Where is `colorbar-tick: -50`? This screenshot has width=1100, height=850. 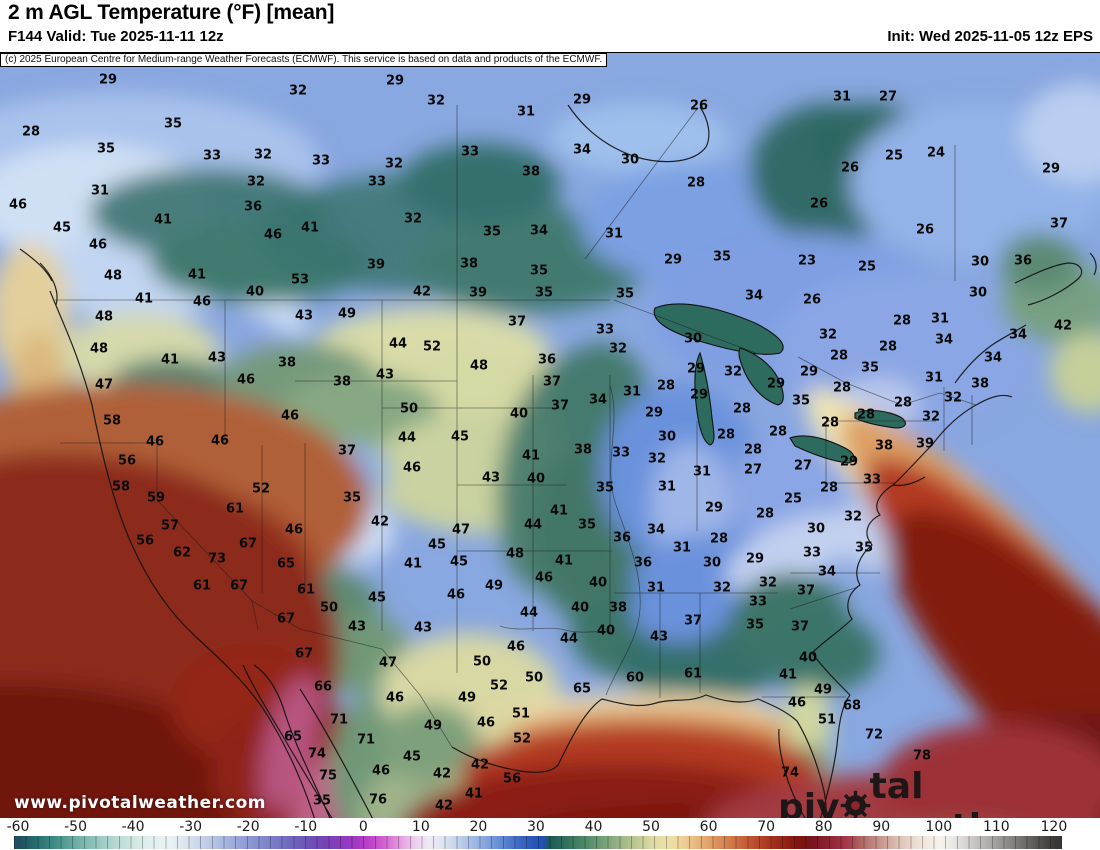 colorbar-tick: -50 is located at coordinates (75, 827).